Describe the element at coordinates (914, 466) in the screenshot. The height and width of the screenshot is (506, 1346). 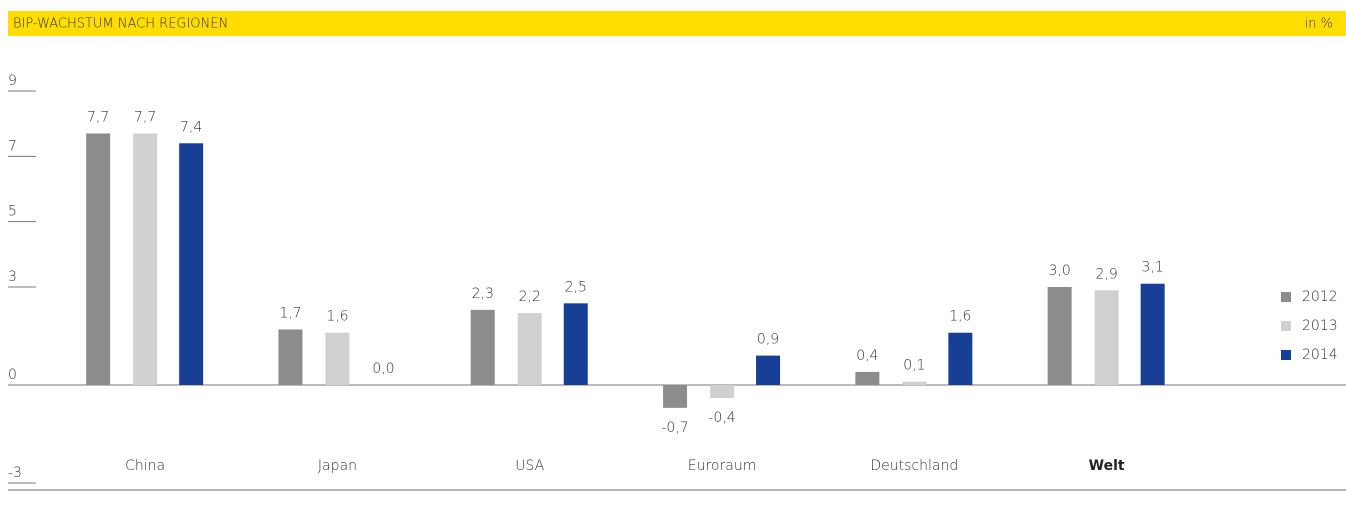
I see `x-tick-label: Deutschland` at that location.